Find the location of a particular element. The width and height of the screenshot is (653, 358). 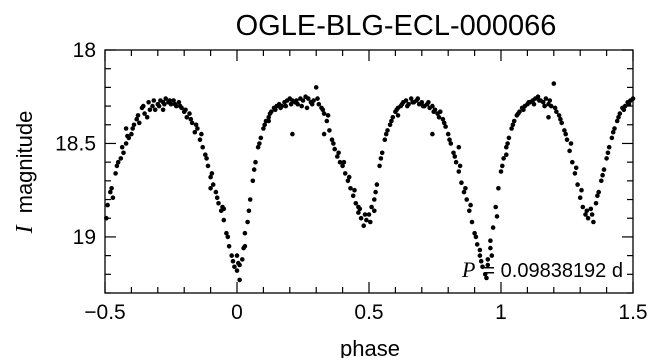

x-tick-label: −0.5 is located at coordinates (104, 312).